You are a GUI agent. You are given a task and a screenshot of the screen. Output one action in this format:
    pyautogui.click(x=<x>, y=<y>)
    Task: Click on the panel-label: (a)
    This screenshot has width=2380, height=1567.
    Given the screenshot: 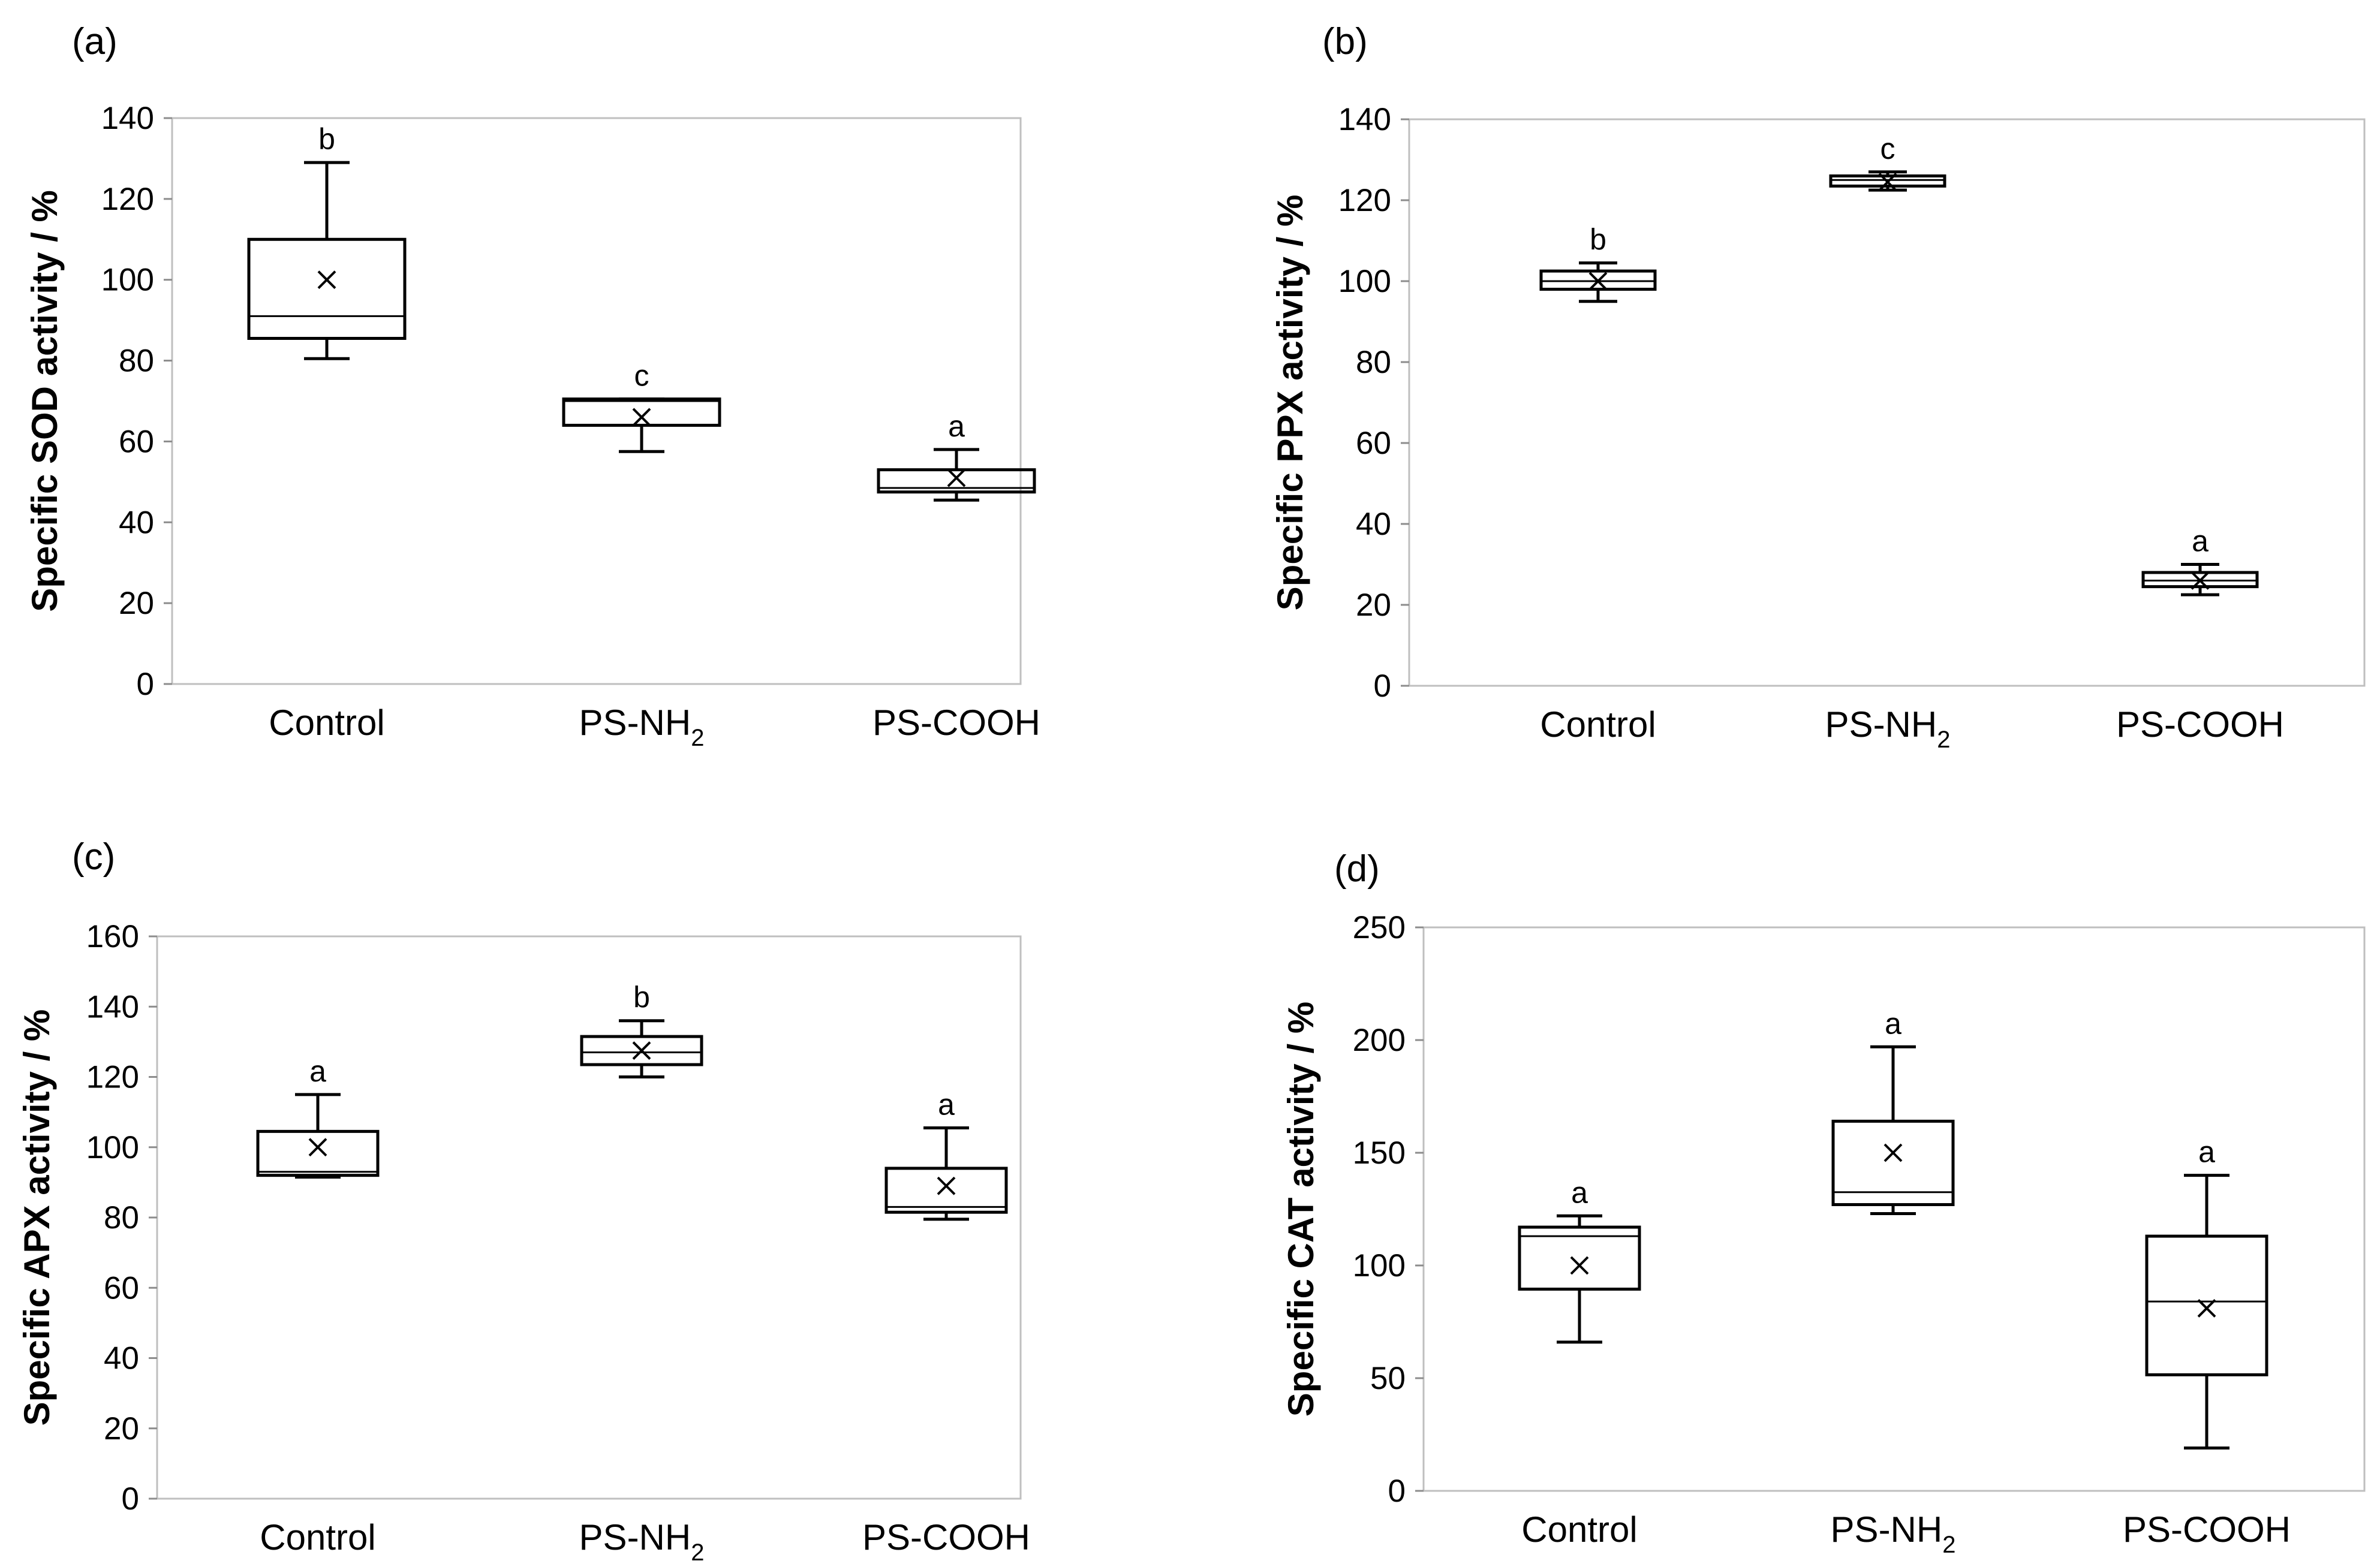 What is the action you would take?
    pyautogui.click(x=95, y=41)
    